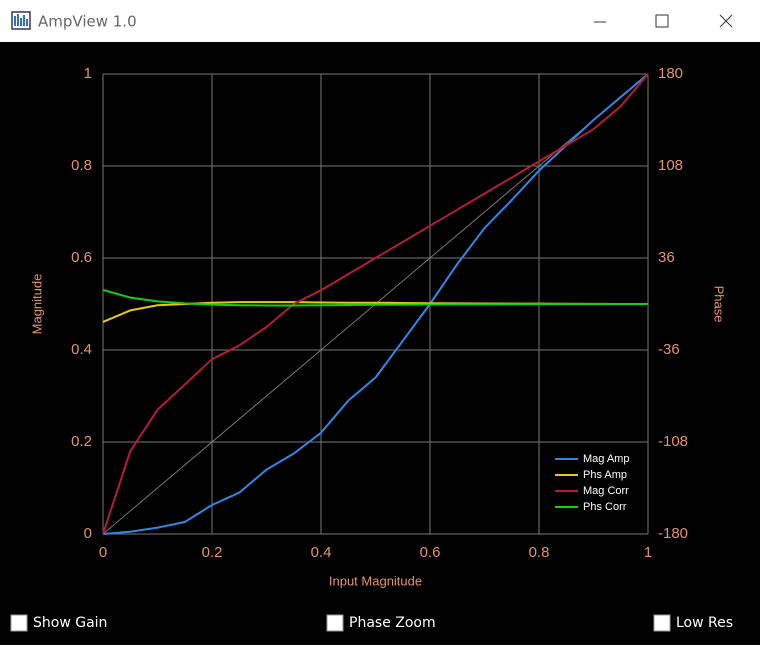  Describe the element at coordinates (81, 441) in the screenshot. I see `y-tick-label: 0.2` at that location.